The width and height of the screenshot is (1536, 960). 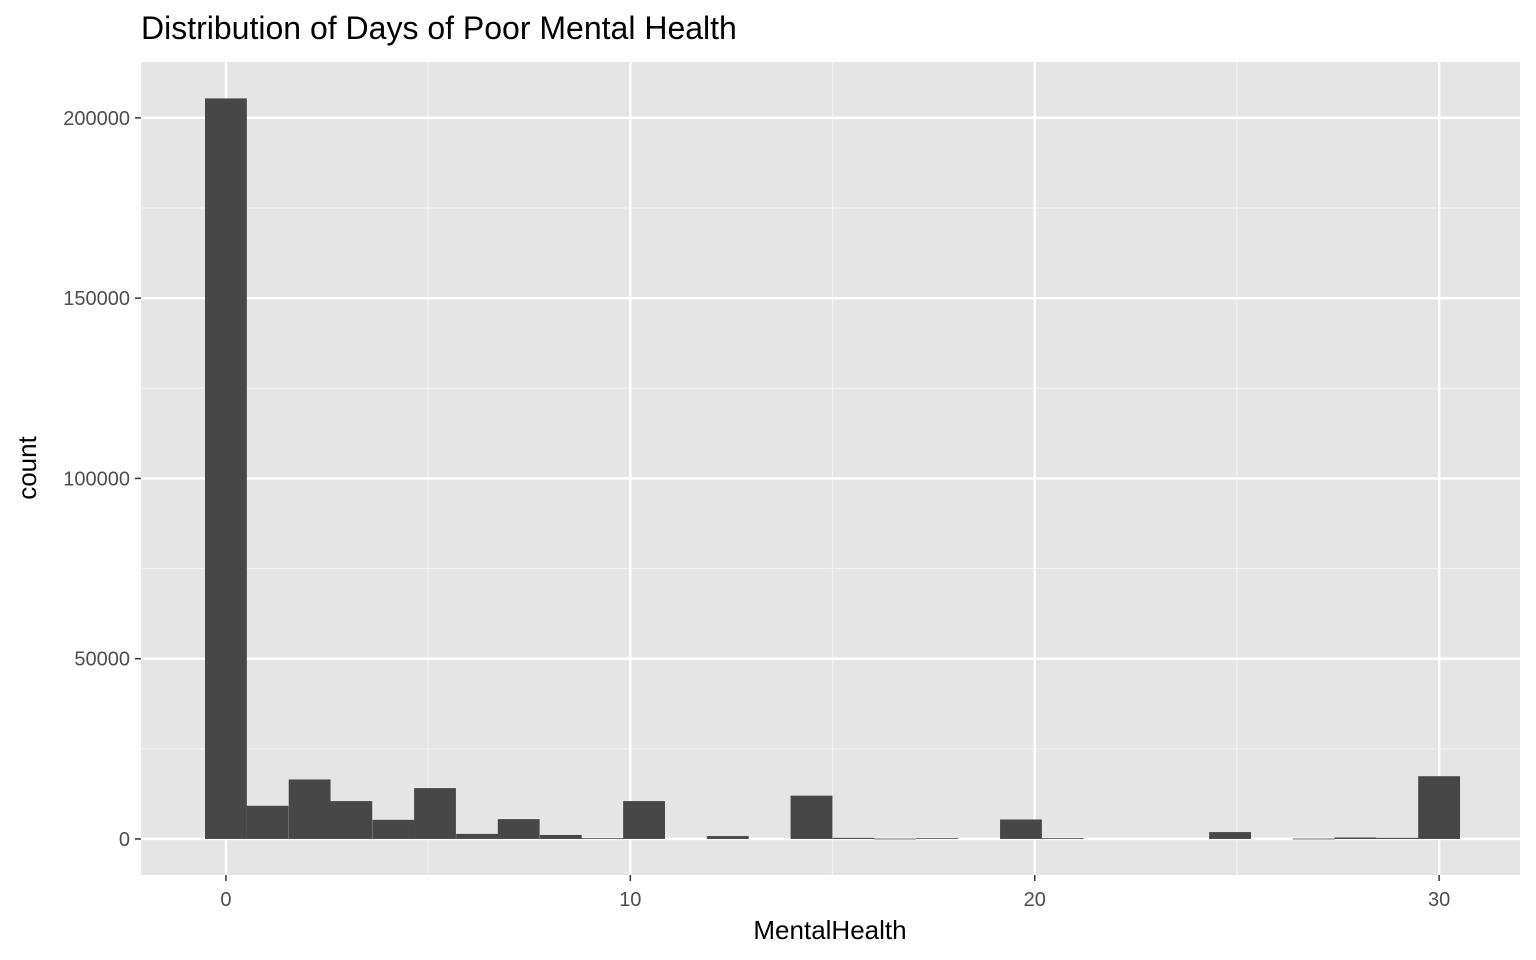 What do you see at coordinates (835, 893) in the screenshot?
I see `x-axis: 0 10 20 30` at bounding box center [835, 893].